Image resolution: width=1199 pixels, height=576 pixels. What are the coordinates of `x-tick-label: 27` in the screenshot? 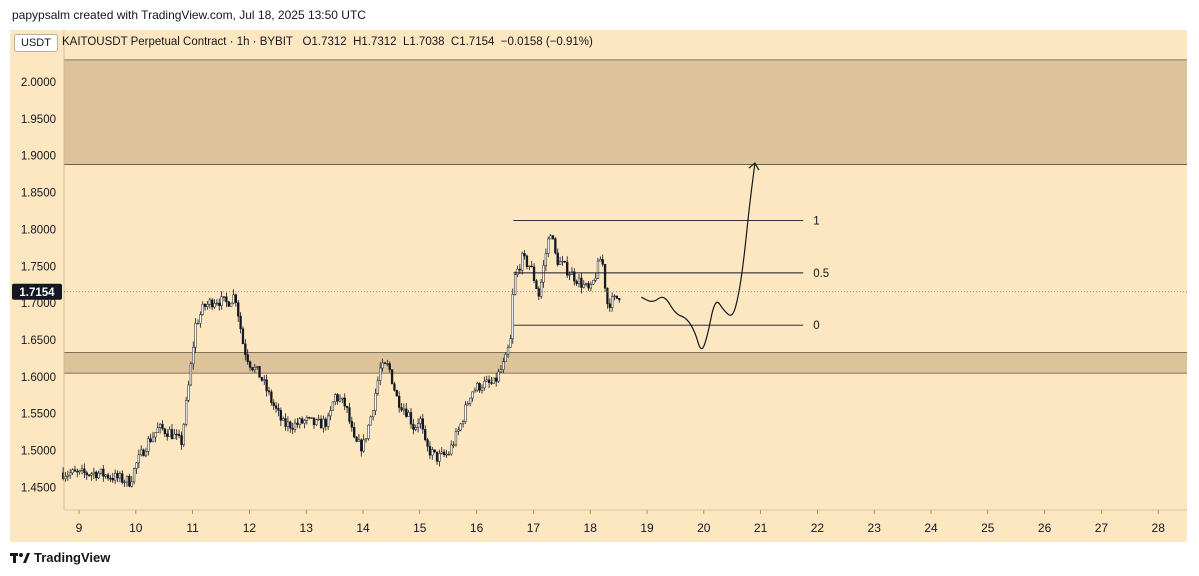 It's located at (1102, 528).